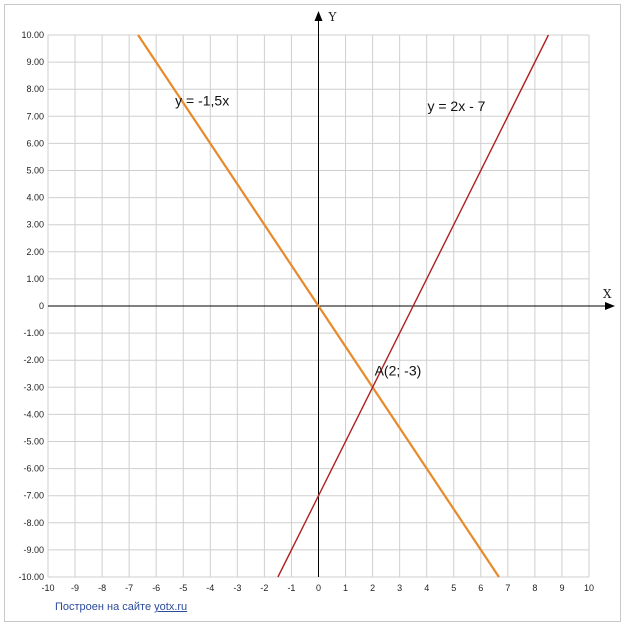  I want to click on y-tick-label: -1.00, so click(33, 333).